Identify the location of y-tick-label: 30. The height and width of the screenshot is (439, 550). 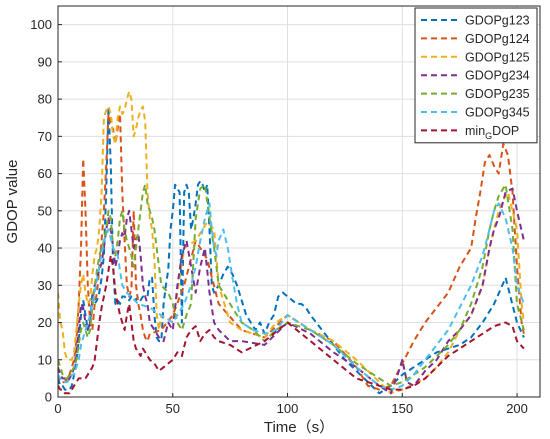
(45, 285).